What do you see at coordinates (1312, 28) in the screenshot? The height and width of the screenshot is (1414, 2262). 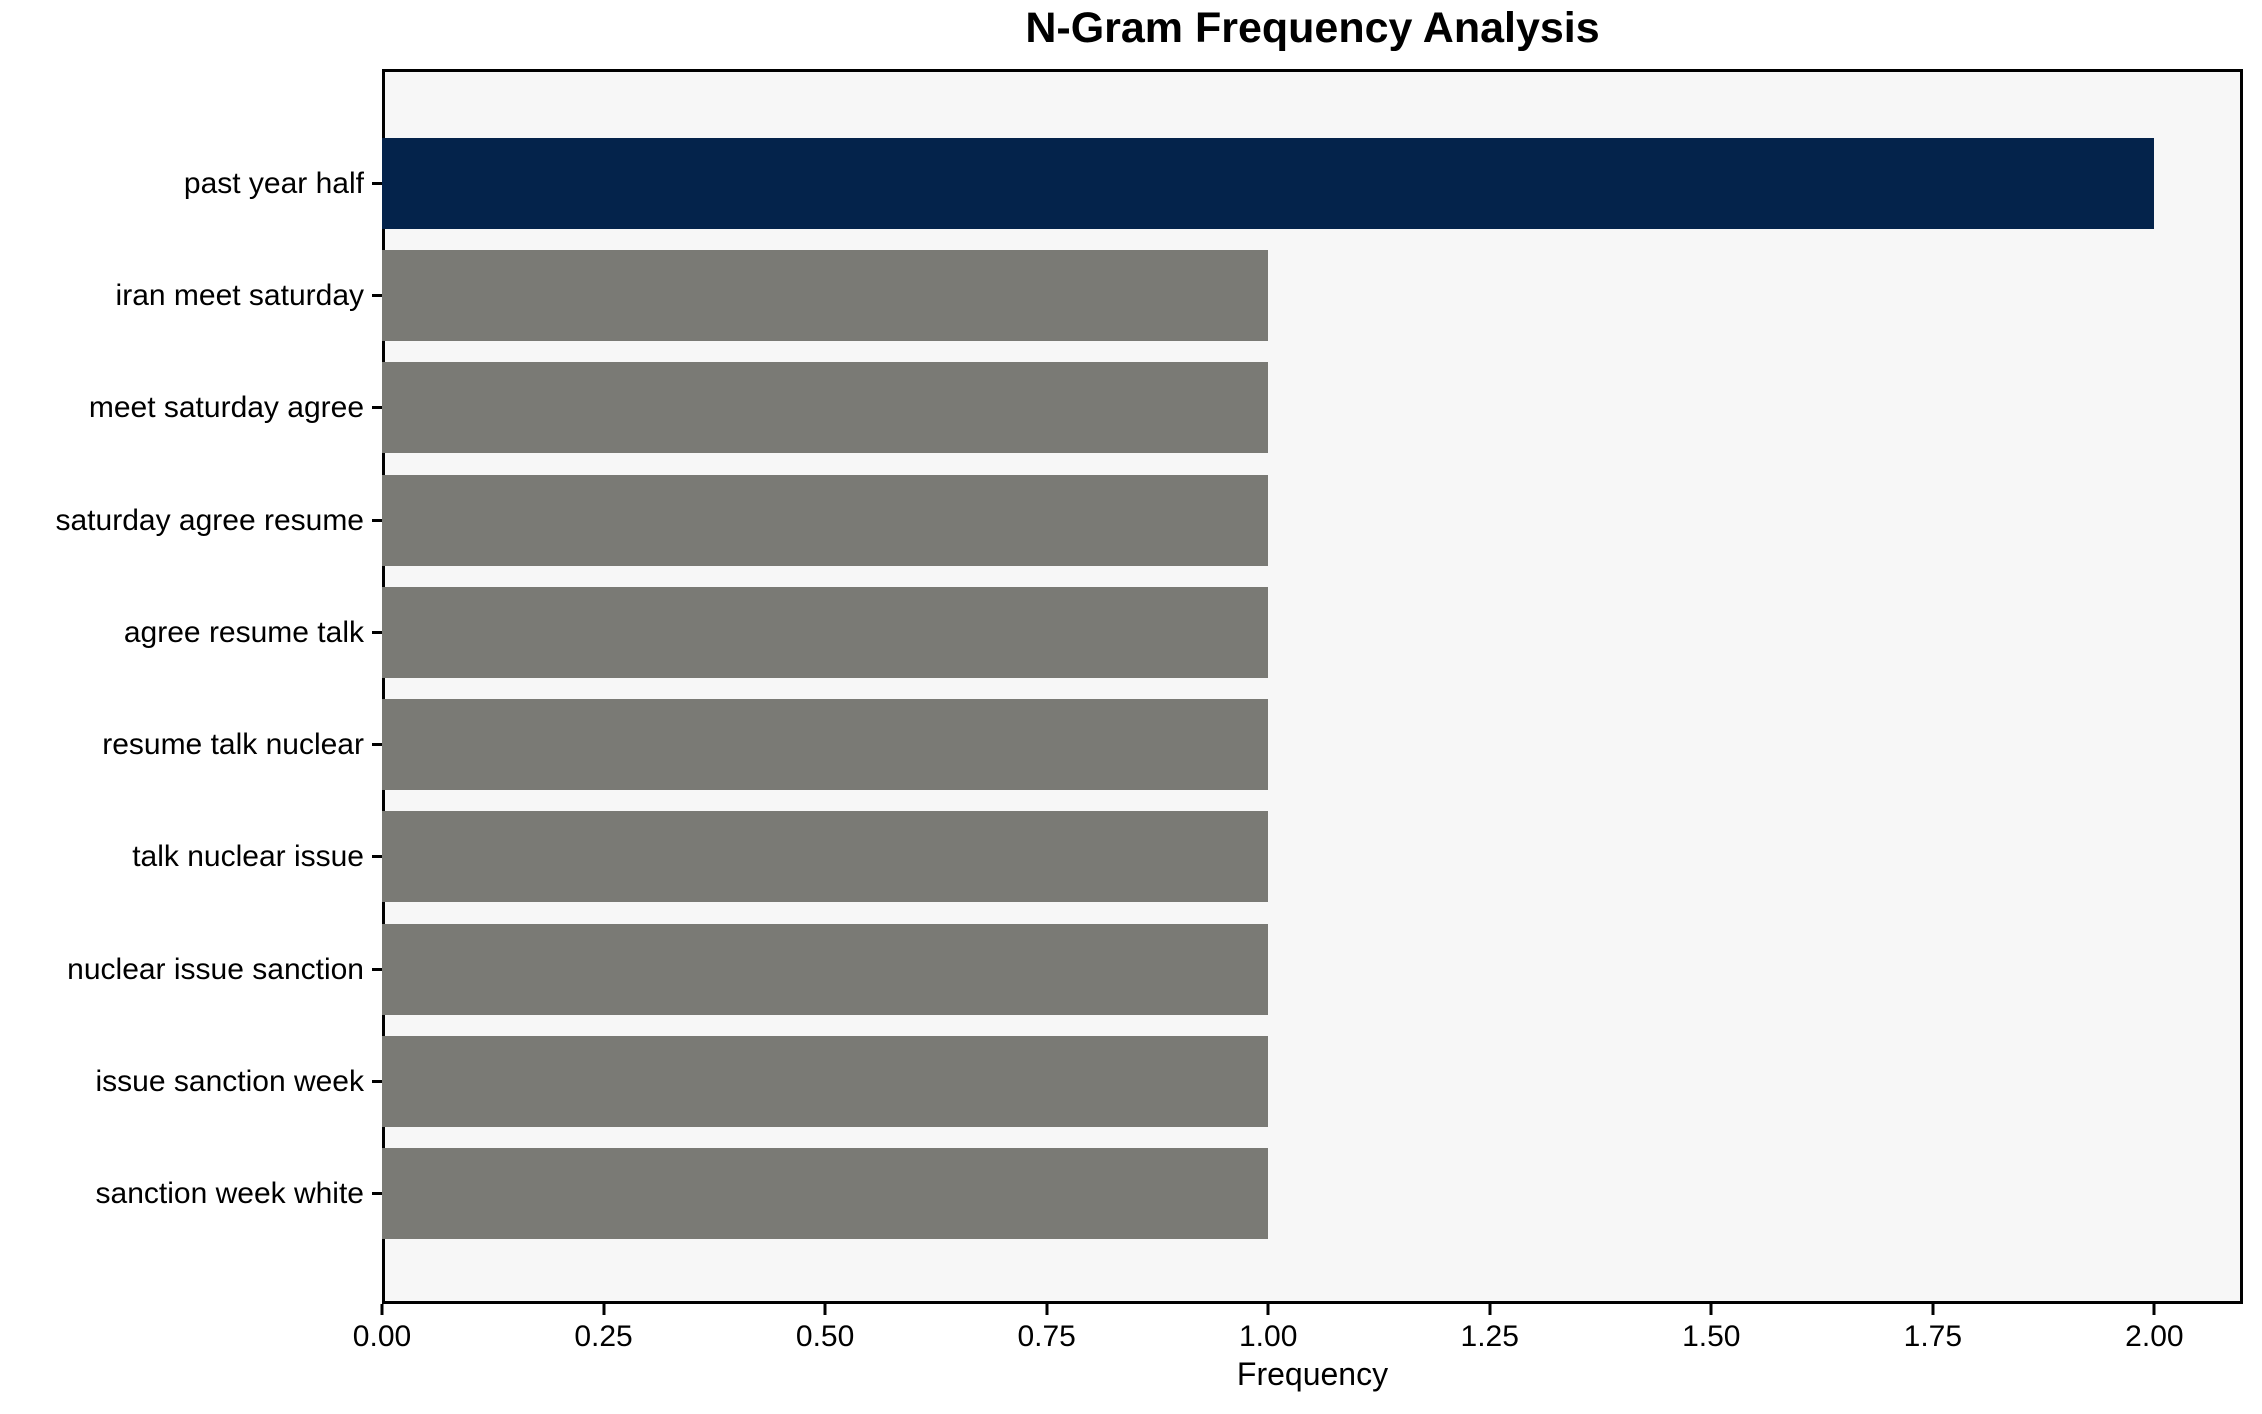 I see `chart-title: N-Gram Frequency Analysis` at bounding box center [1312, 28].